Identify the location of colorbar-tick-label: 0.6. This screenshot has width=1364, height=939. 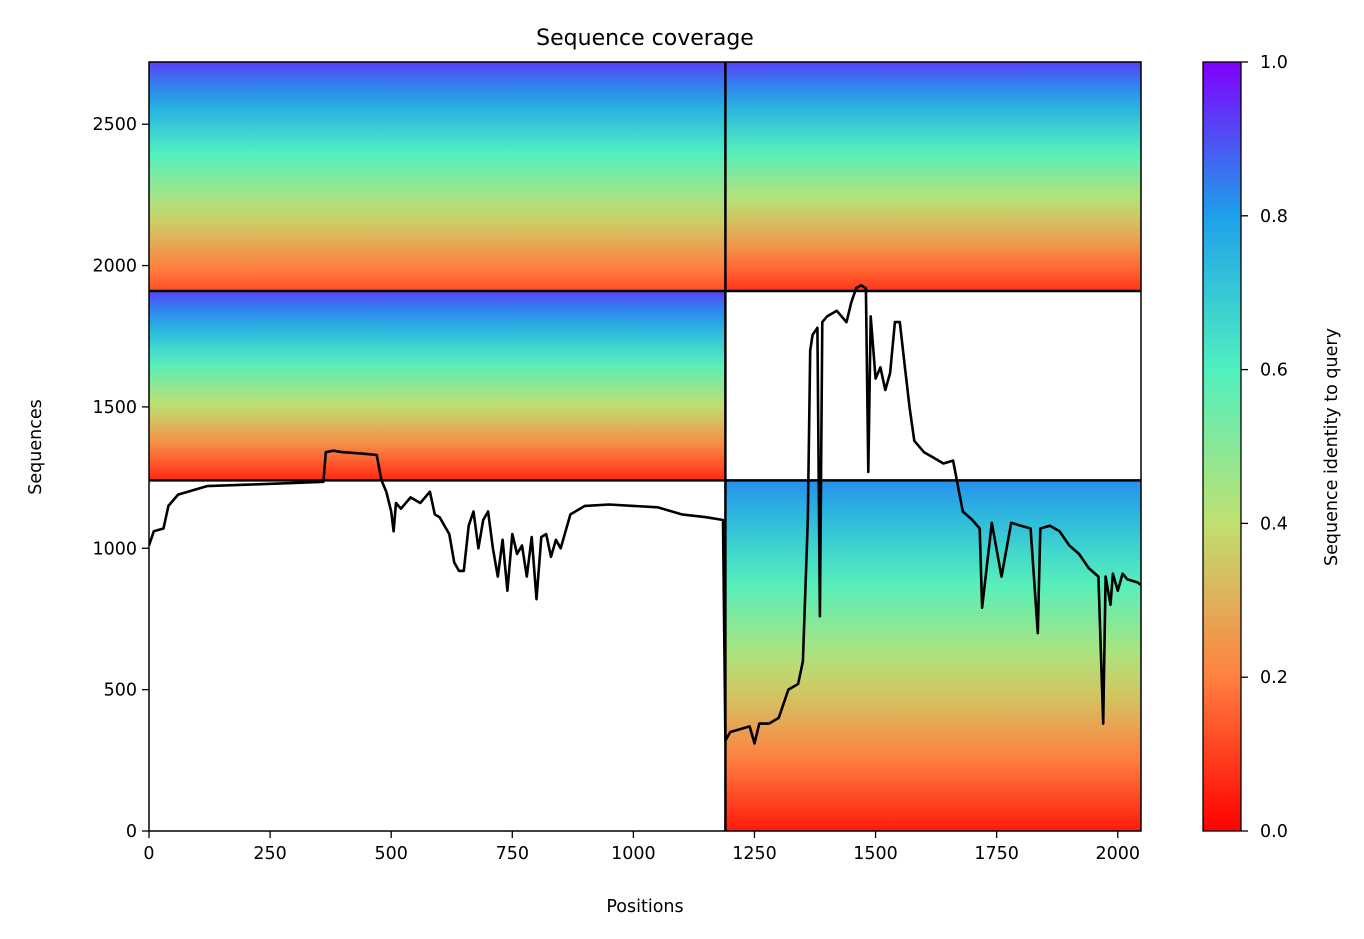
(1274, 371).